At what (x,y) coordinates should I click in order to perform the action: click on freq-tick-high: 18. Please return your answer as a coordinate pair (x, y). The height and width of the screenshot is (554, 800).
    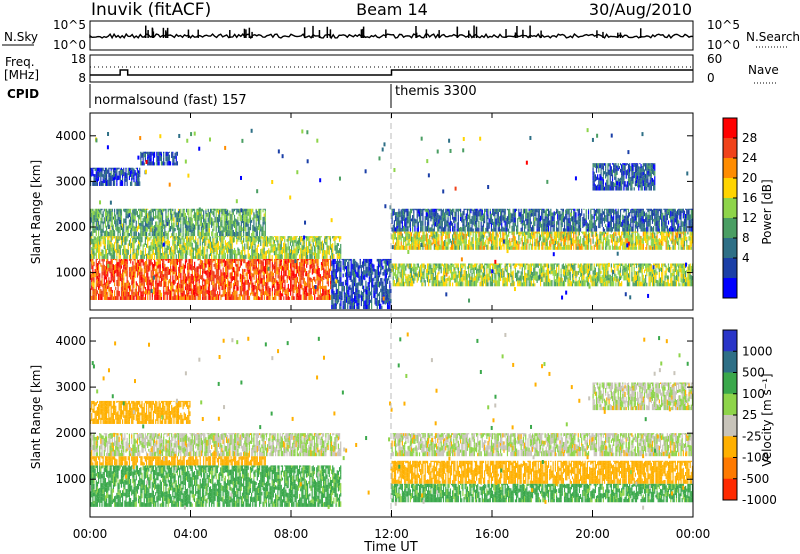
    Looking at the image, I should click on (78, 59).